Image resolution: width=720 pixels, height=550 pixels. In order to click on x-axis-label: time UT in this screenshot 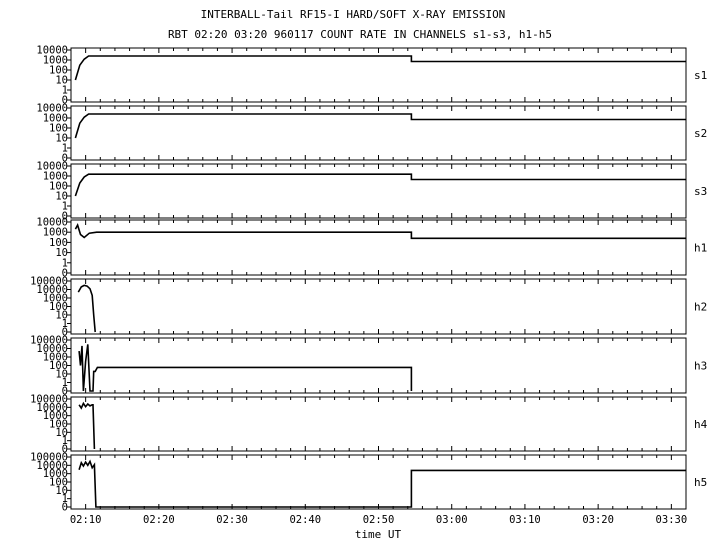, I will do `click(378, 534)`.